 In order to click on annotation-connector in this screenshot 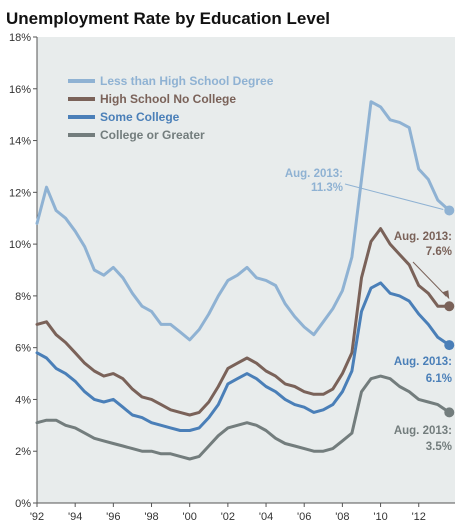, I will do `click(394, 196)`.